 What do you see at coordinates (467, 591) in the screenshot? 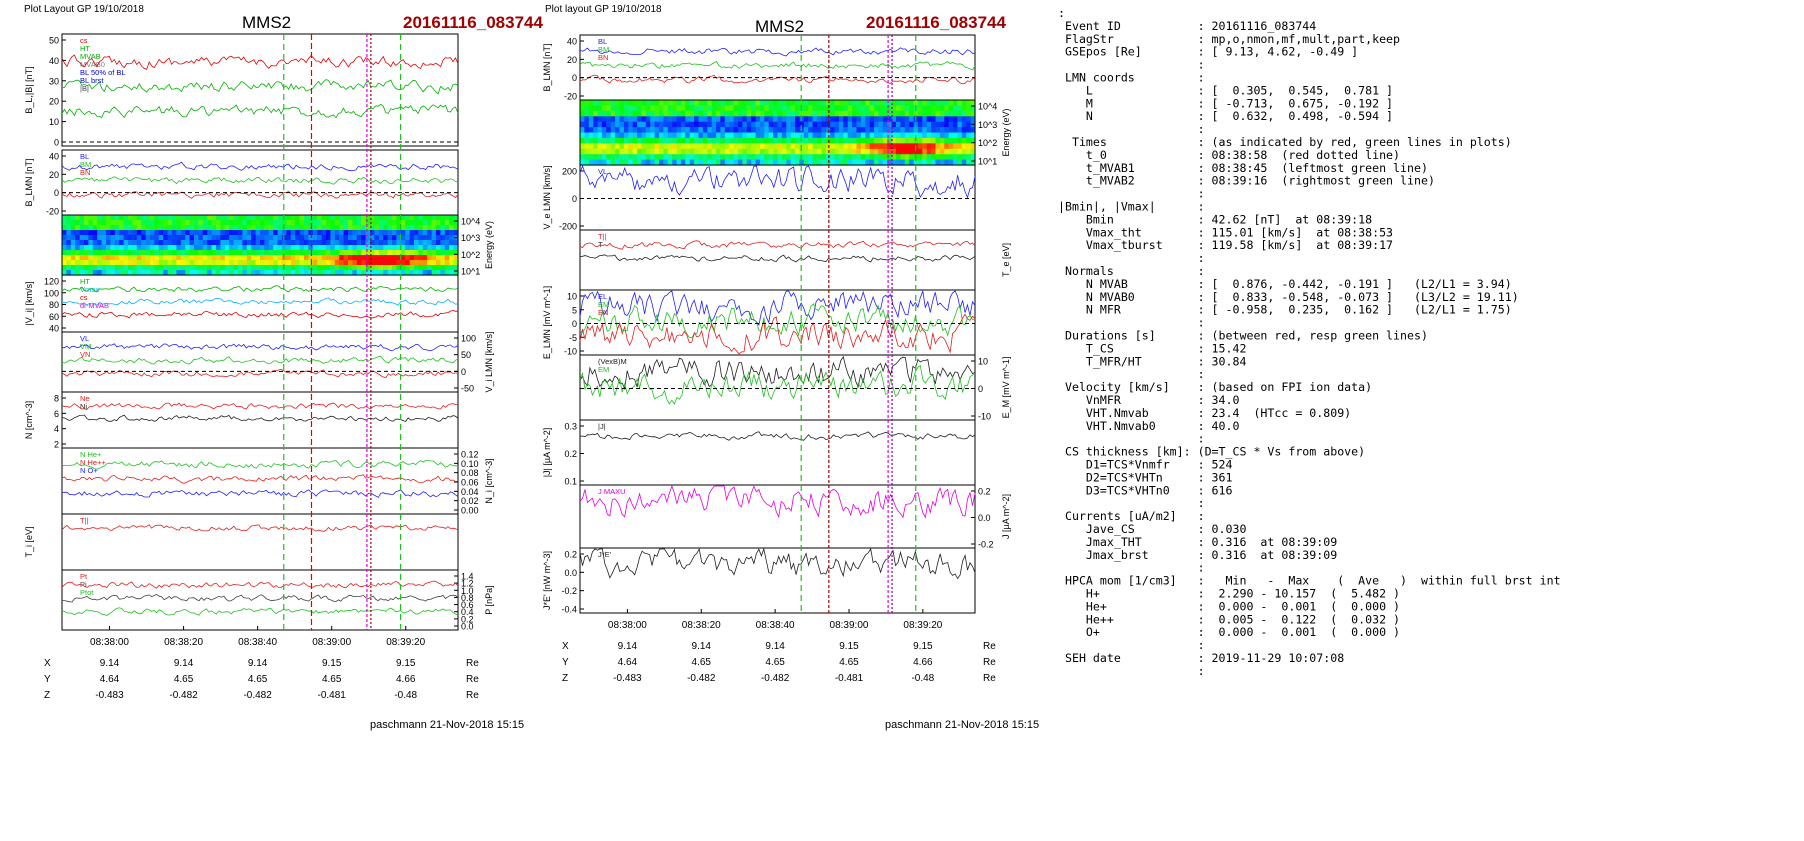
I see `y-tick-label: 1.0` at bounding box center [467, 591].